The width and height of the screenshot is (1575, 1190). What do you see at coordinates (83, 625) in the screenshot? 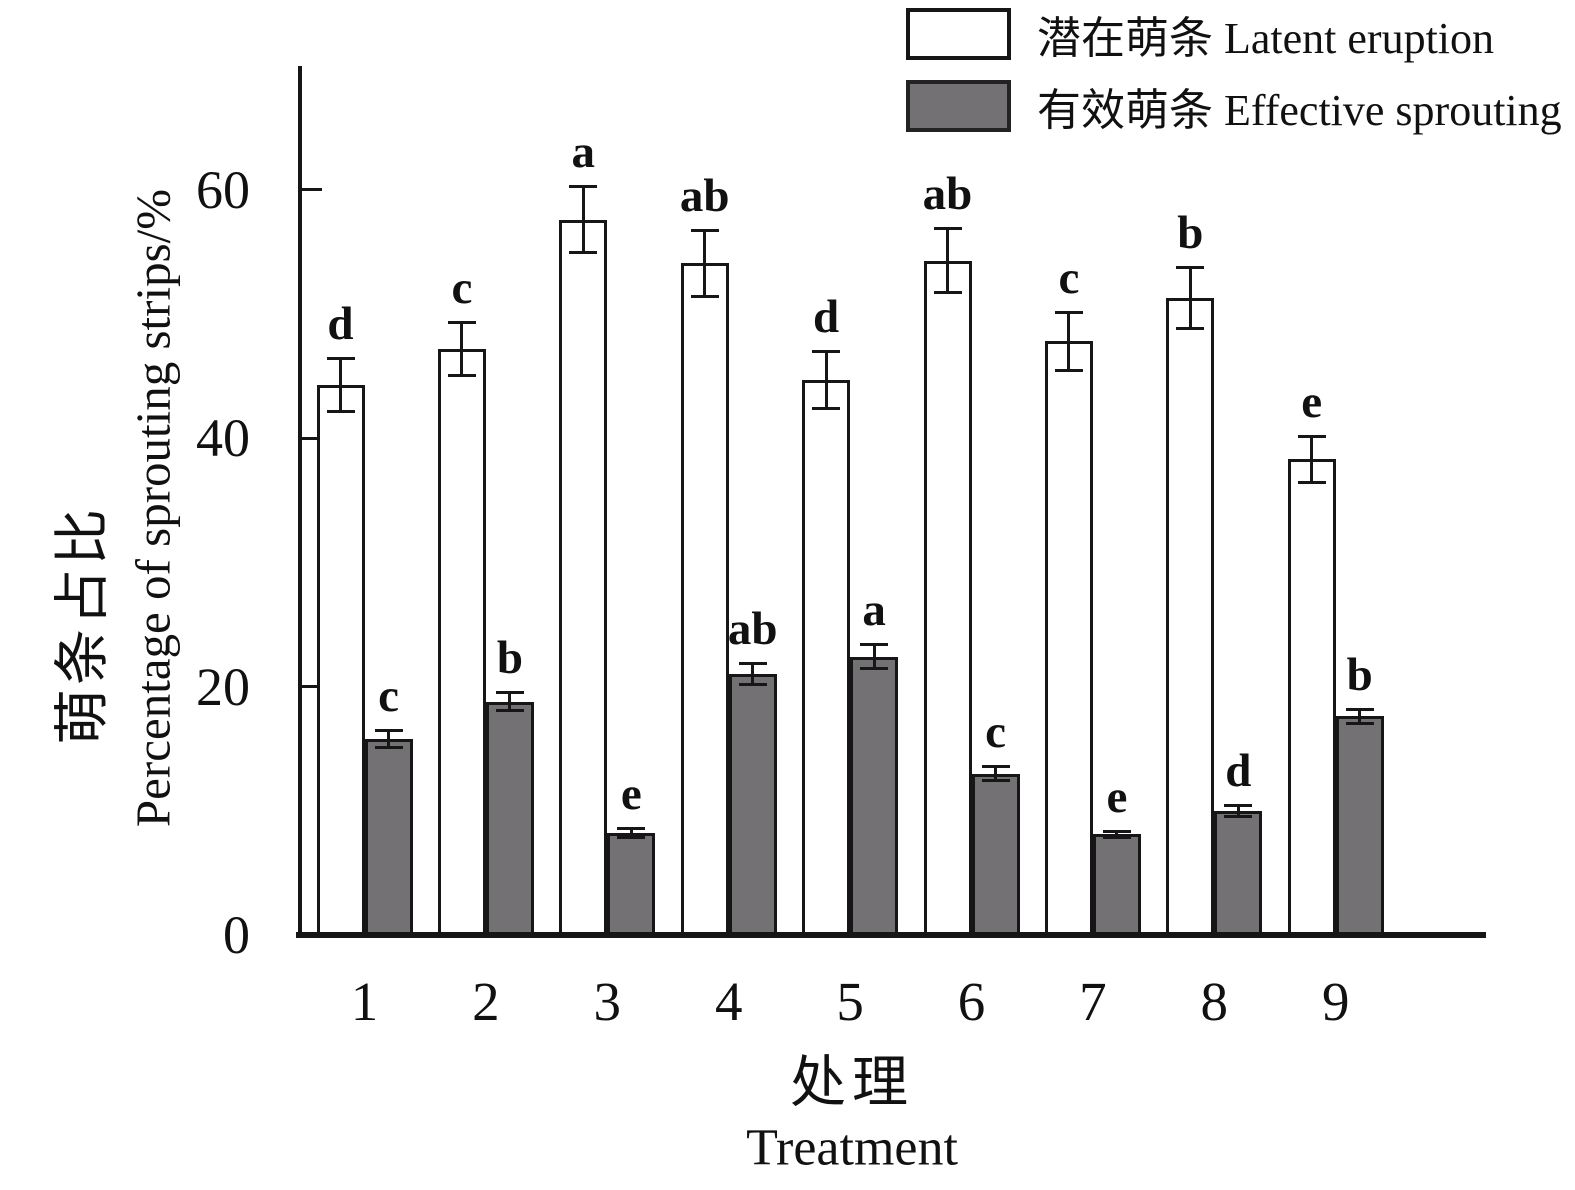
I see `y-axis-title-chinese: 萌条占比` at bounding box center [83, 625].